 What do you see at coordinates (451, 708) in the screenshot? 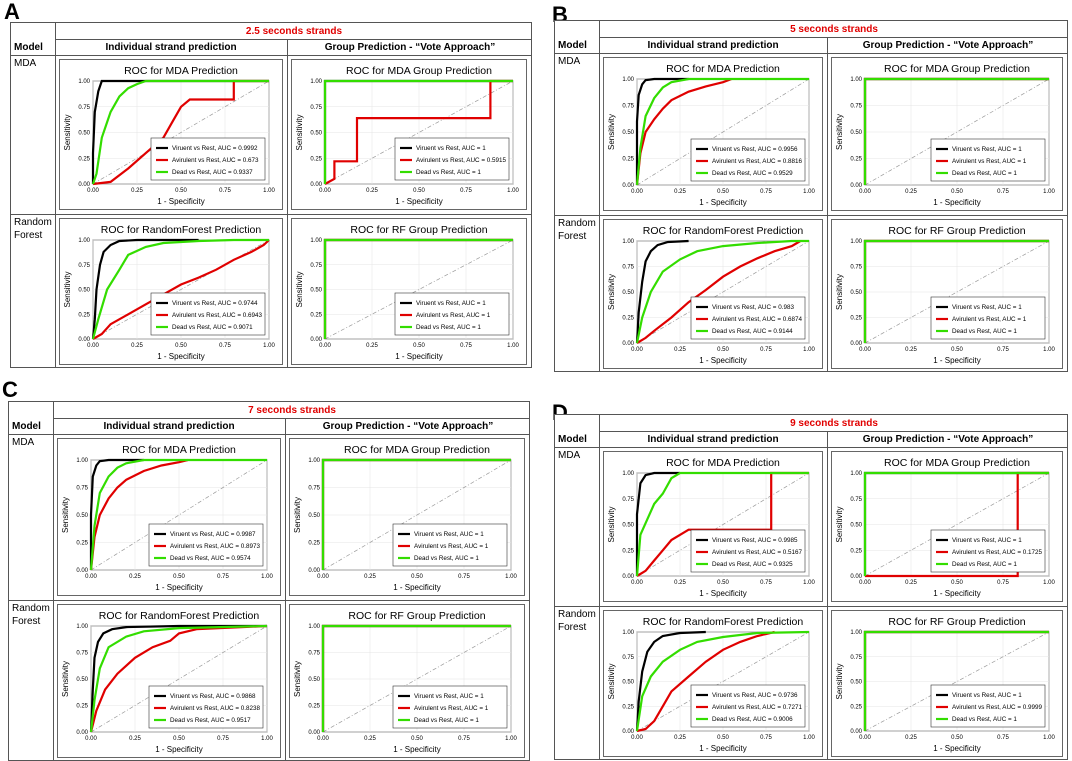
I see `legend-entry: Avirulent vs Rest, AUC = 1` at bounding box center [451, 708].